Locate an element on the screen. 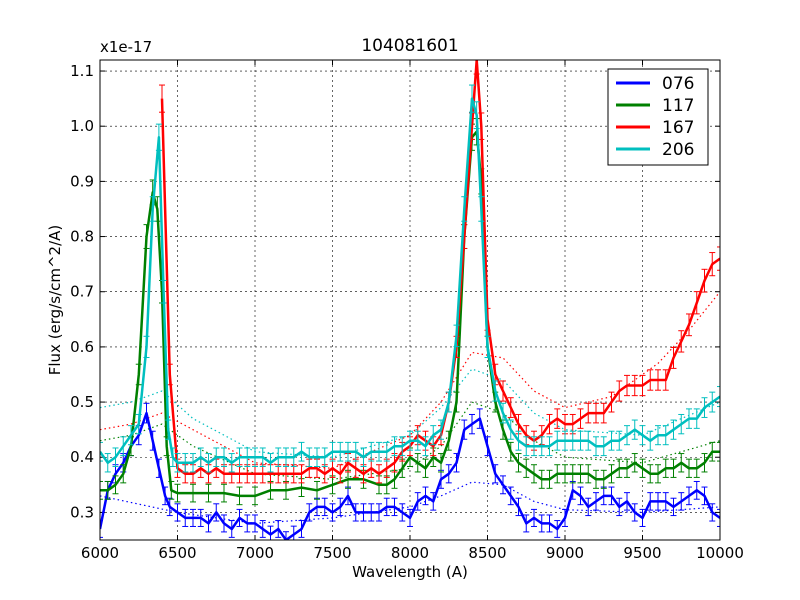  x-tick-label: 9000 is located at coordinates (565, 553).